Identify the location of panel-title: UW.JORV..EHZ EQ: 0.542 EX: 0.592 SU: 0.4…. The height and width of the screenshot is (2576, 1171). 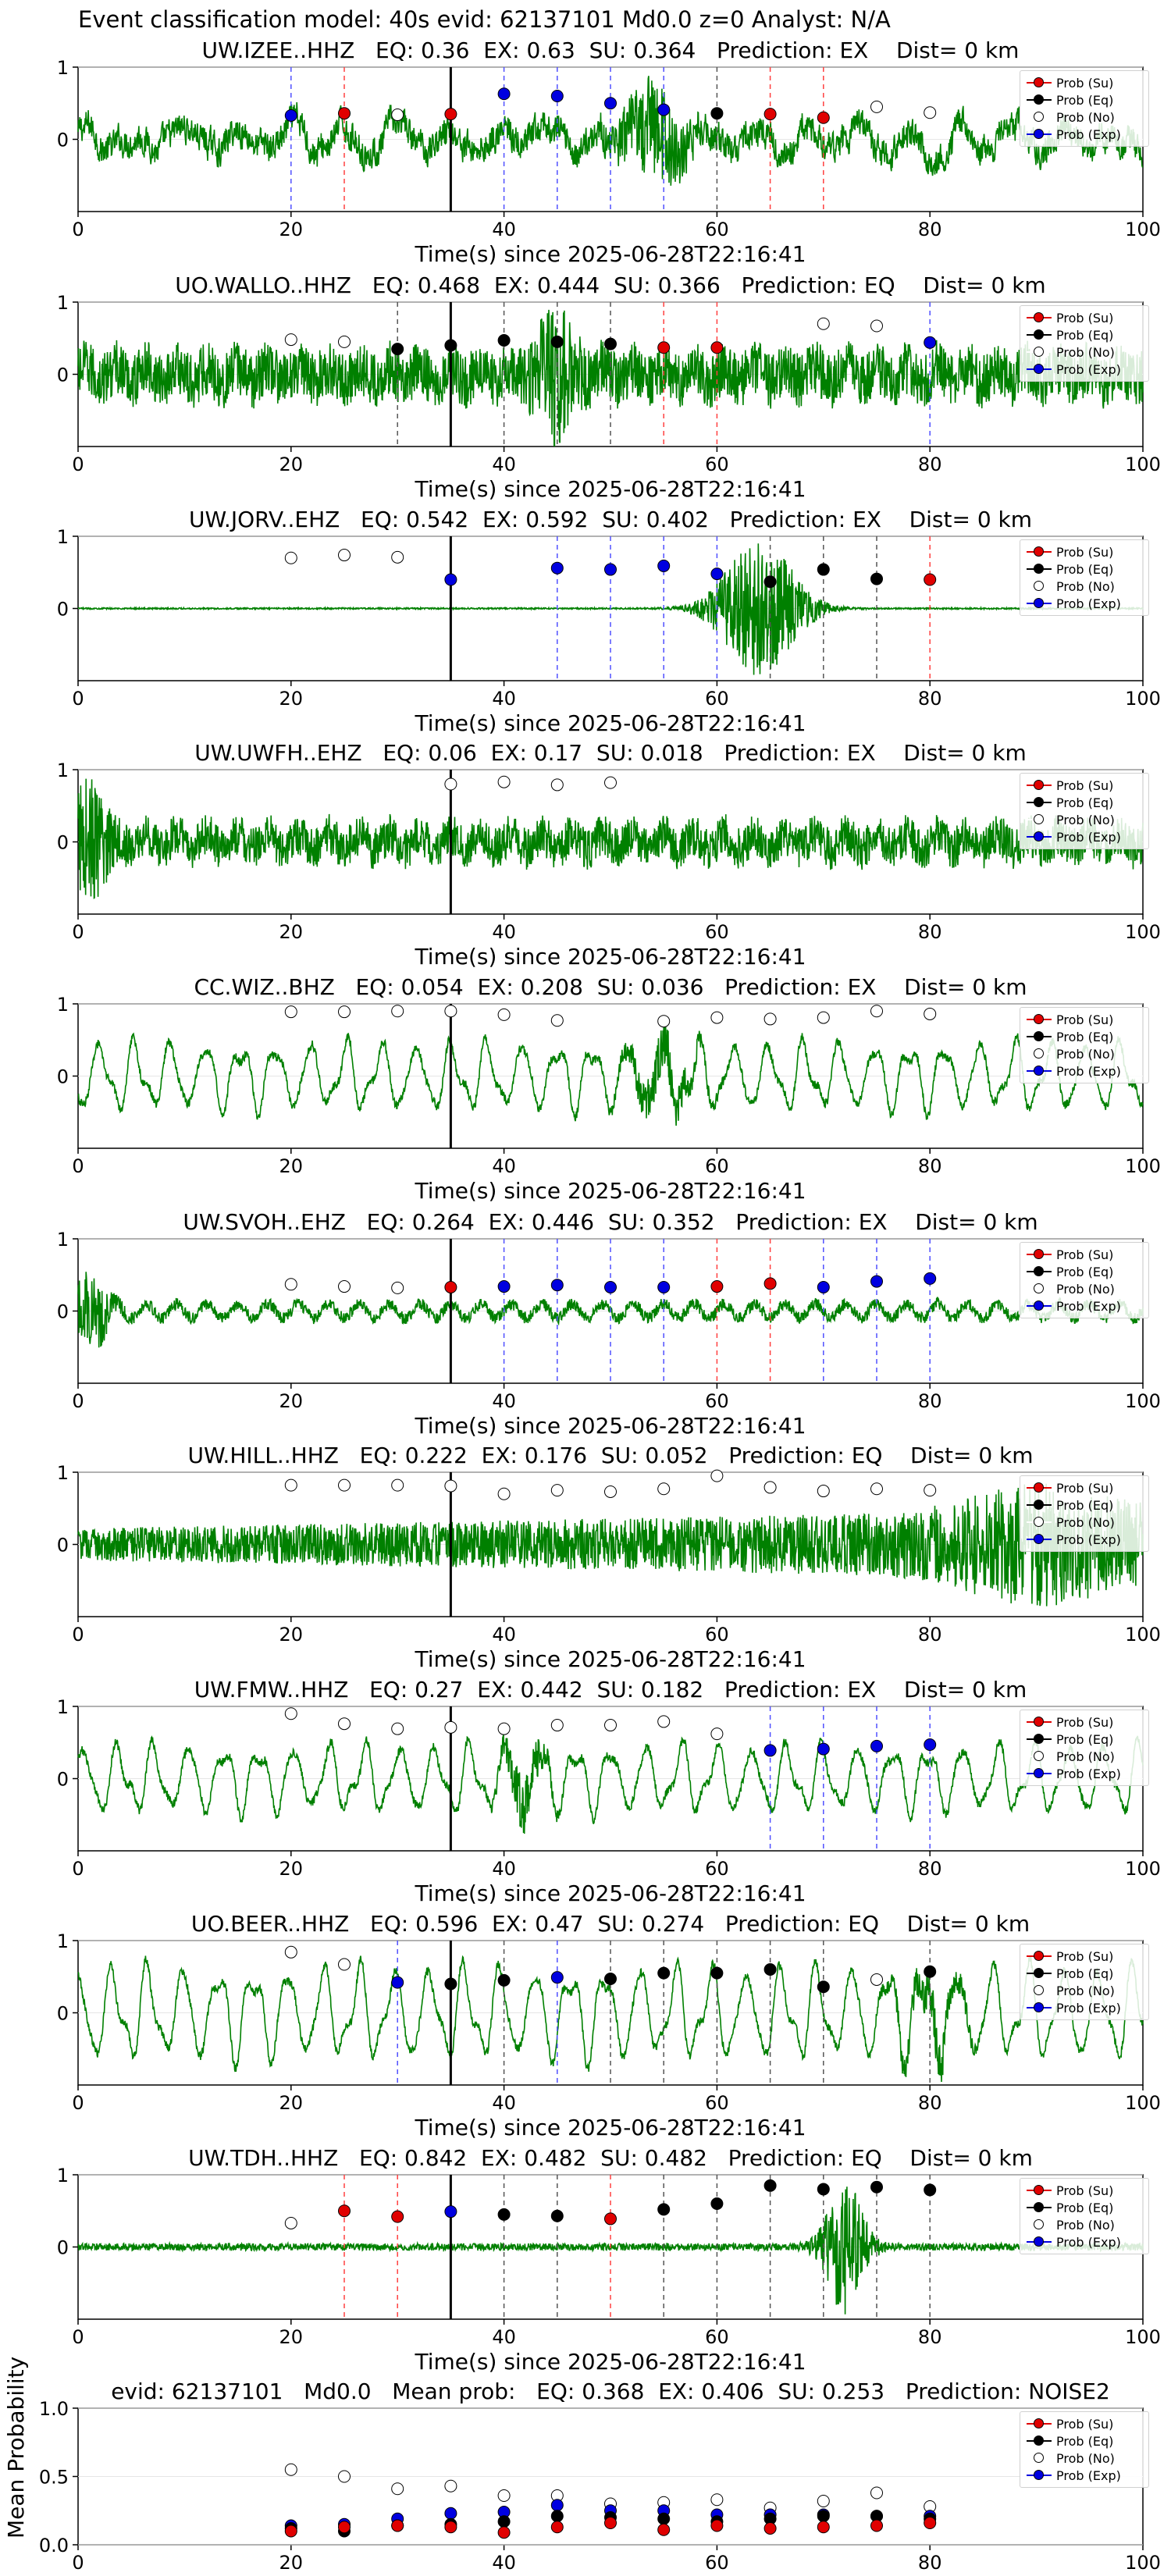
(610, 519).